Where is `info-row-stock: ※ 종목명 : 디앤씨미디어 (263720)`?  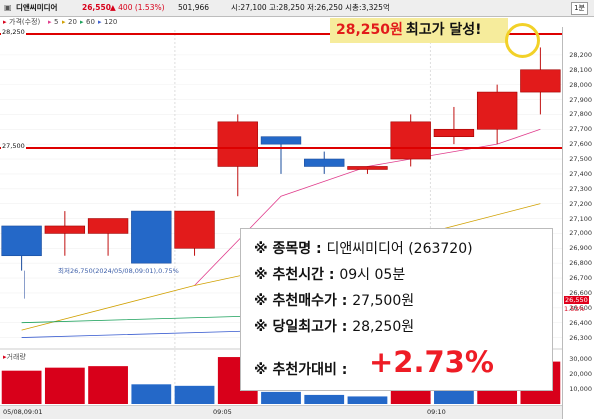 info-row-stock: ※ 종목명 : 디앤씨미디어 (263720) is located at coordinates (363, 248).